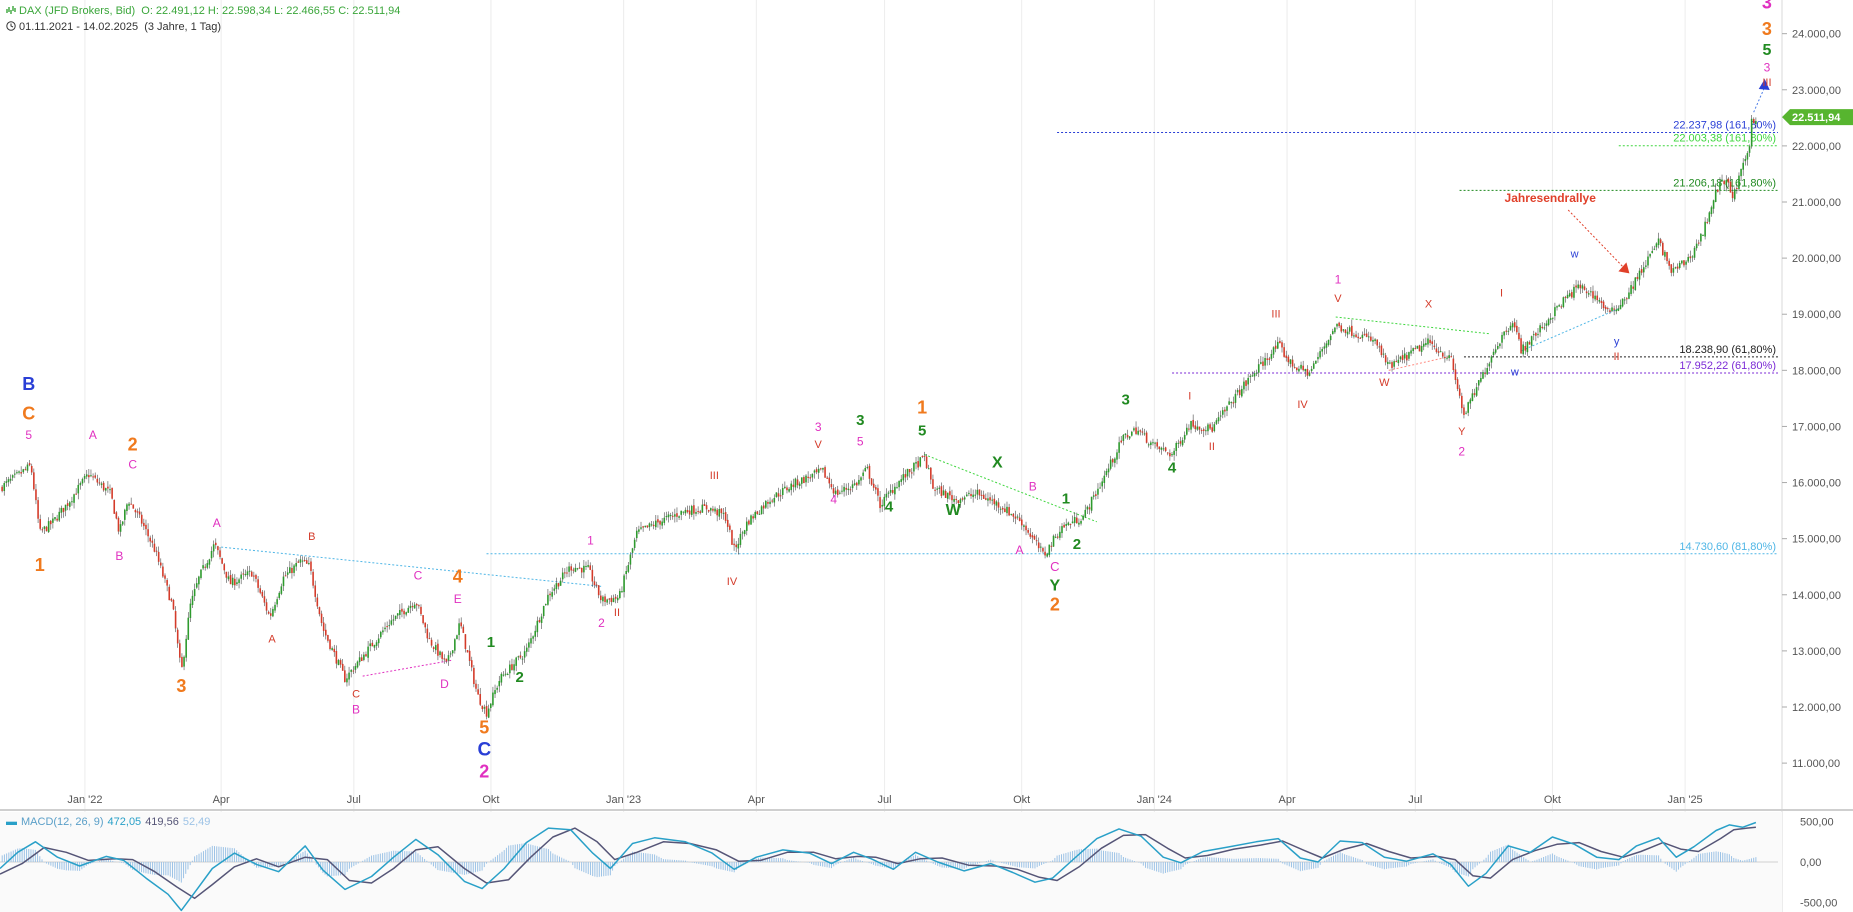 This screenshot has width=1853, height=912. What do you see at coordinates (1727, 366) in the screenshot?
I see `fib-label: 17.952,22 (61,80%)` at bounding box center [1727, 366].